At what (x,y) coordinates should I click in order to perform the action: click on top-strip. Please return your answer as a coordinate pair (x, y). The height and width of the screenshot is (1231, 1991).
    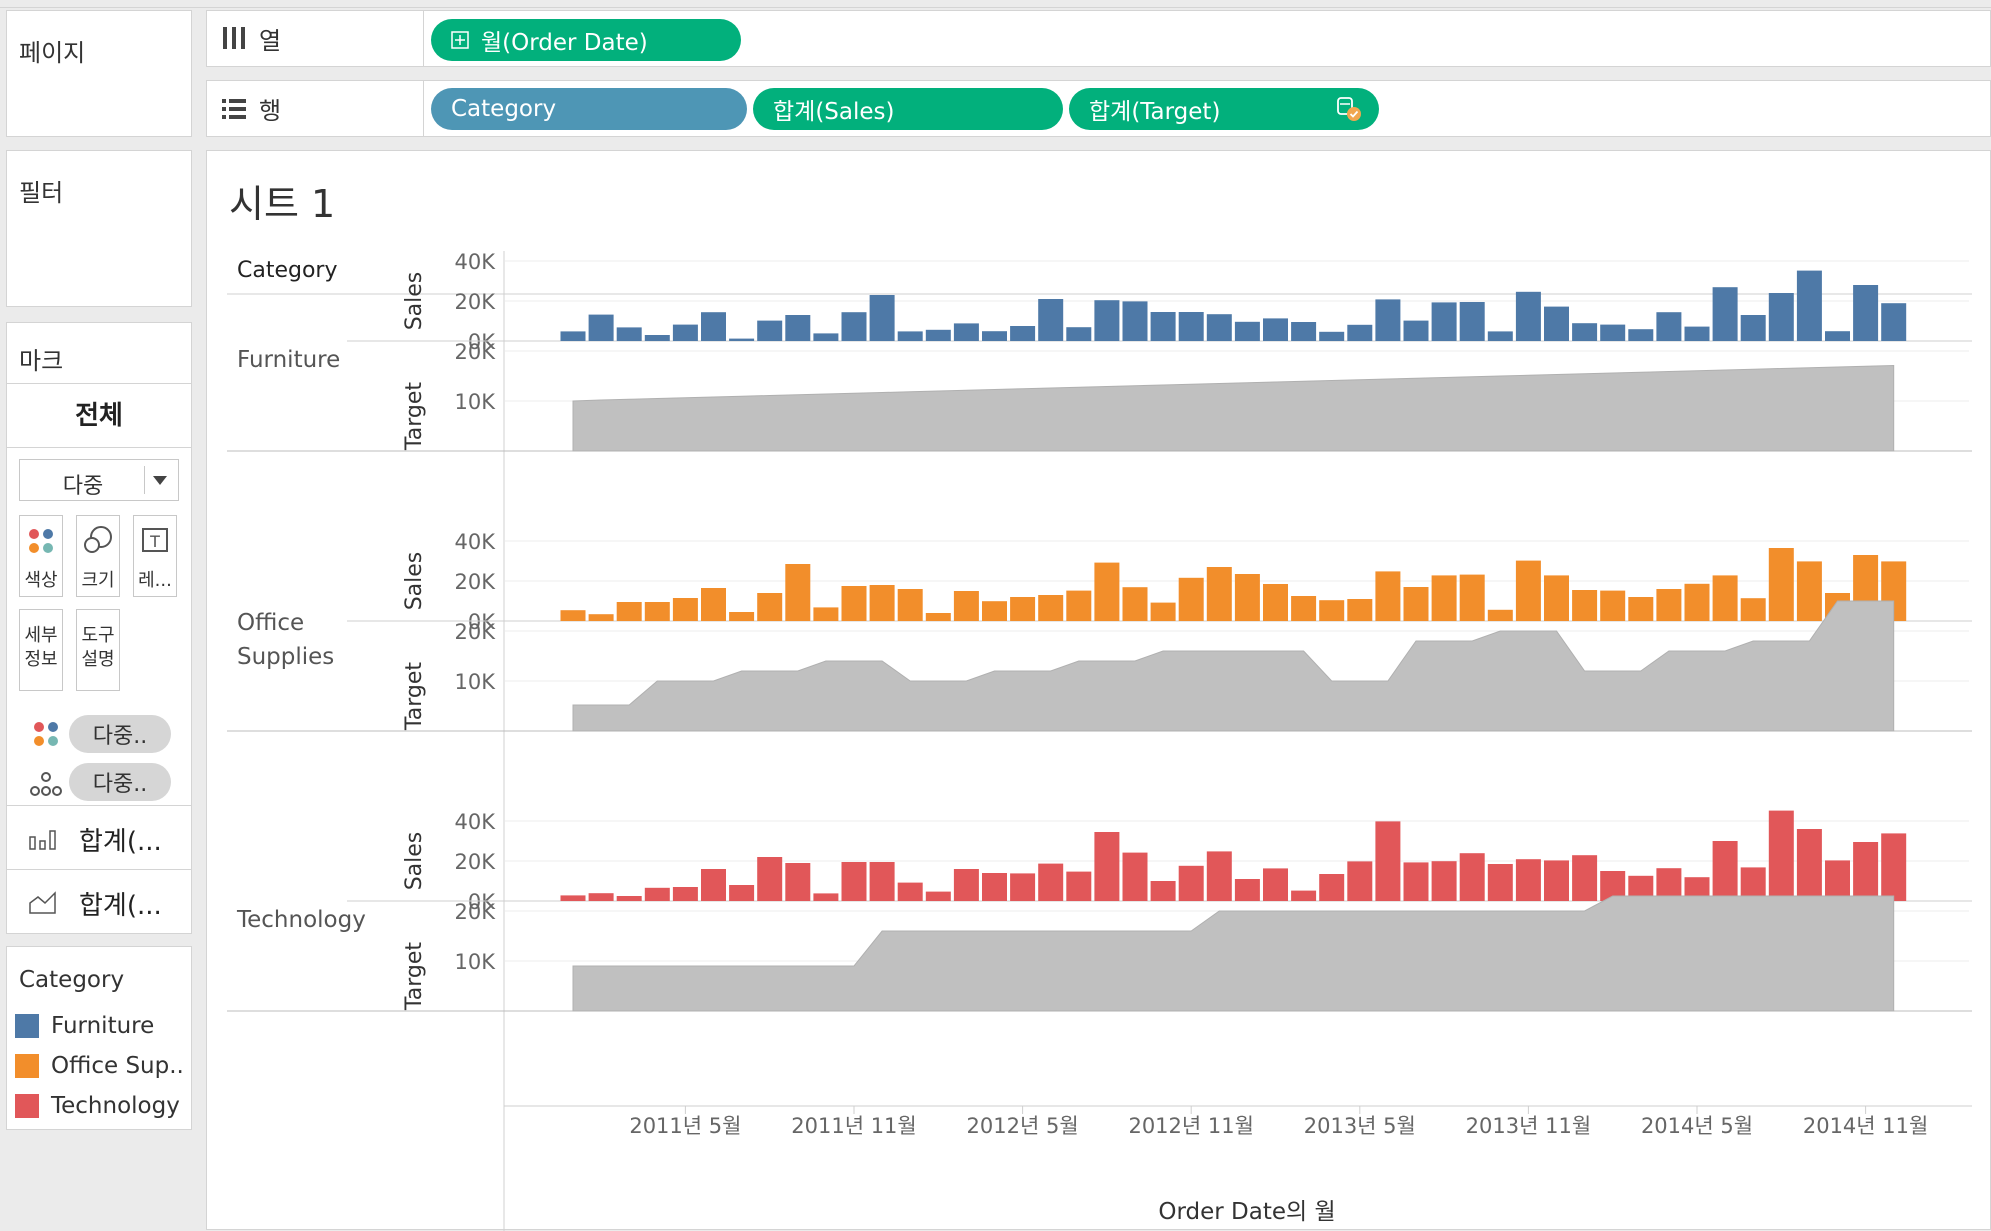
    Looking at the image, I should click on (995, 4).